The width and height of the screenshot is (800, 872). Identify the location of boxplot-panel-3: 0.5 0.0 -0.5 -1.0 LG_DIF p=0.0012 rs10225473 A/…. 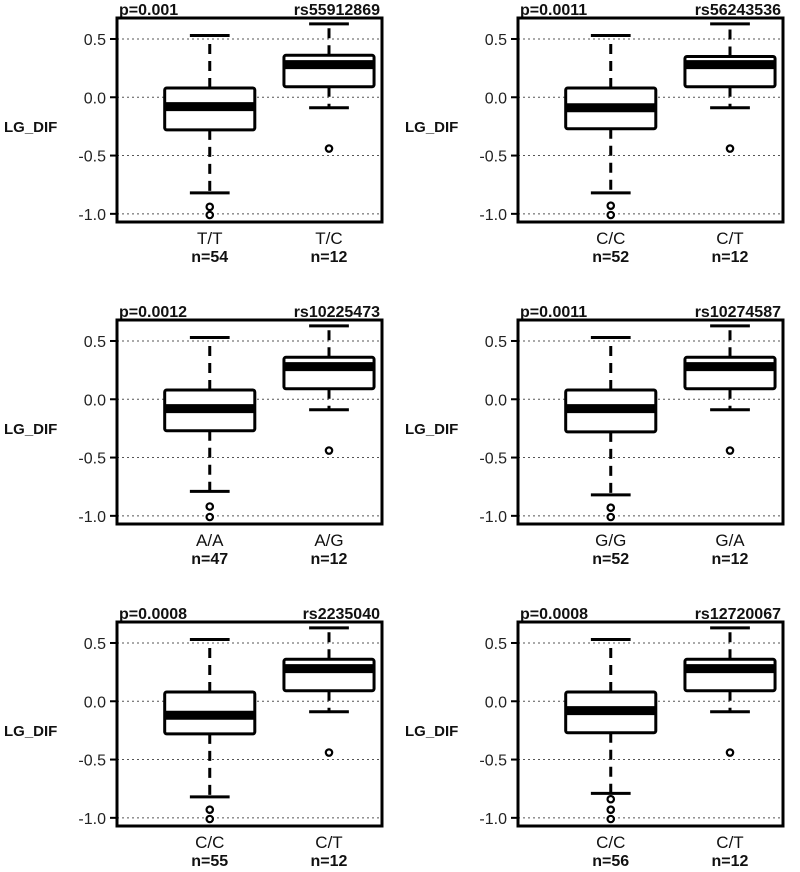
(194, 436).